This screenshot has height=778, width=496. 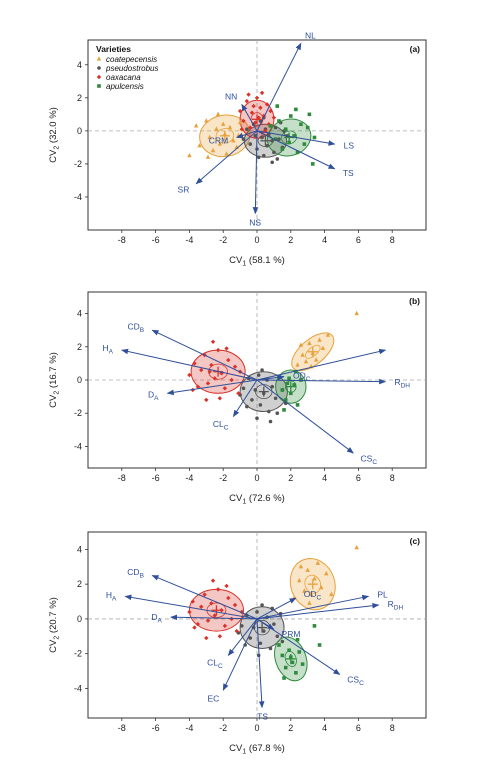 I want to click on y-tick-label: 0, so click(x=79, y=380).